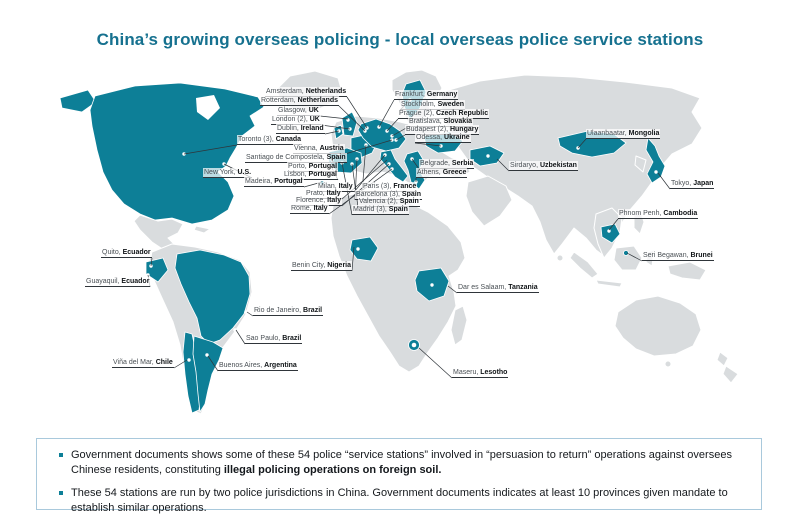 This screenshot has height=521, width=800. Describe the element at coordinates (380, 210) in the screenshot. I see `map-label: Madrid (3), Spain` at that location.